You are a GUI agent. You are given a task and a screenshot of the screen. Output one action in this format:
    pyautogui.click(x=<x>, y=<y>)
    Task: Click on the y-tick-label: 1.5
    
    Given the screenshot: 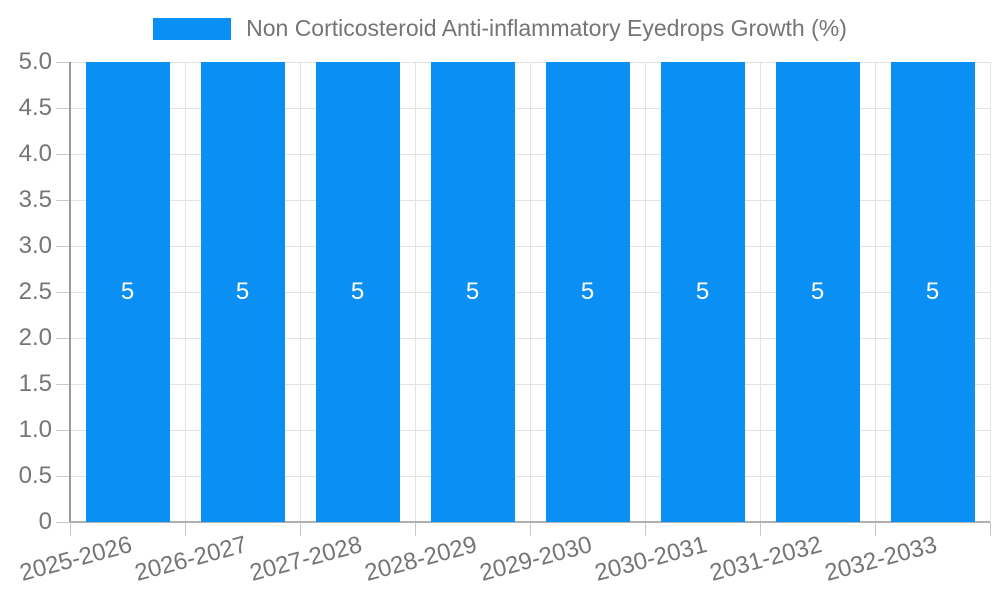 What is the action you would take?
    pyautogui.click(x=35, y=383)
    